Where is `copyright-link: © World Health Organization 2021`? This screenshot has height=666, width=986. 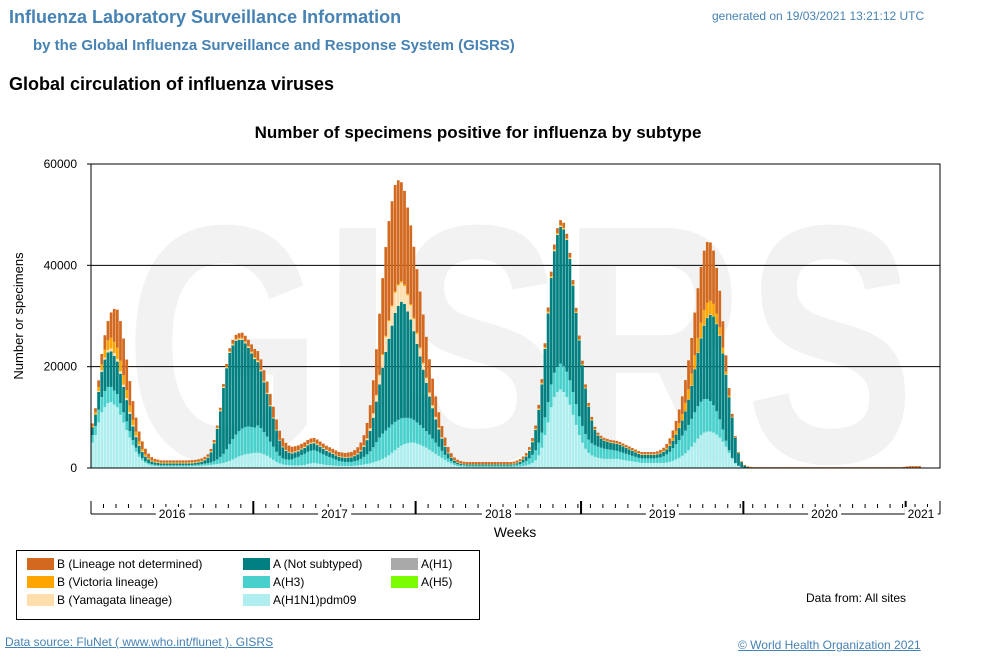
copyright-link: © World Health Organization 2021 is located at coordinates (829, 645).